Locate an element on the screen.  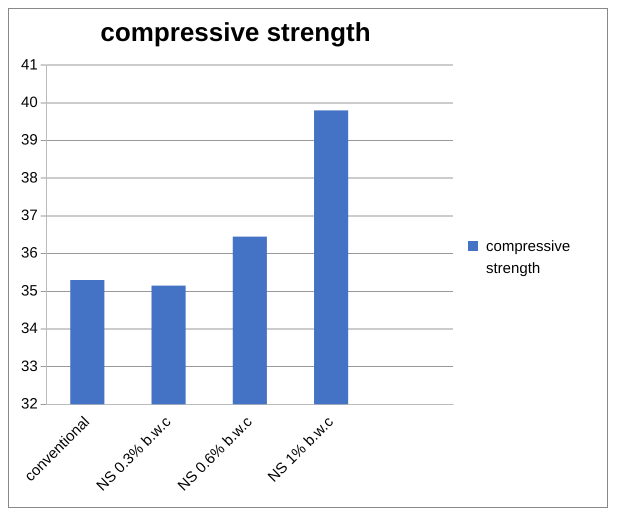
y-tick-label: 39 is located at coordinates (29, 140).